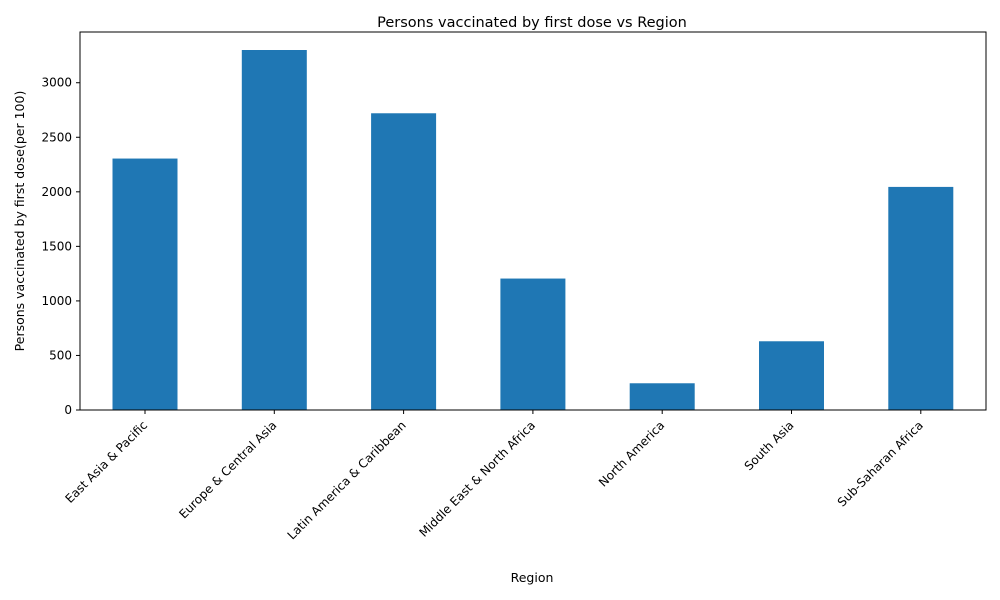 This screenshot has height=600, width=1000. What do you see at coordinates (56, 192) in the screenshot?
I see `y-tick-label: 2000` at bounding box center [56, 192].